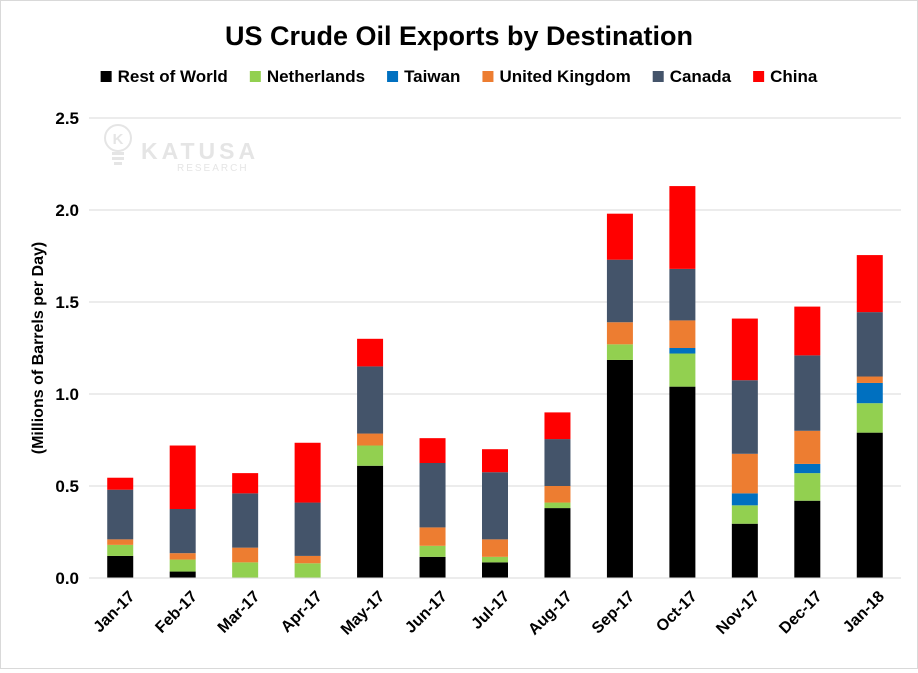 The width and height of the screenshot is (918, 673). Describe the element at coordinates (864, 612) in the screenshot. I see `x-tick-label: Jan-18` at that location.